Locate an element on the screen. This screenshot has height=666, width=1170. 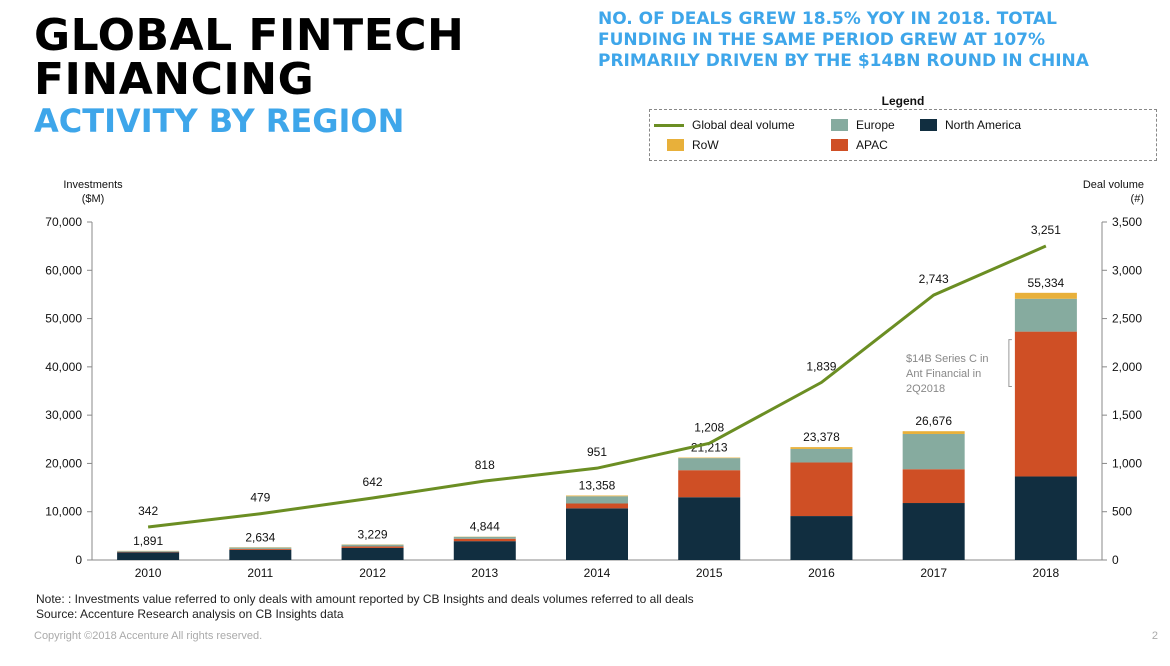
title-line-3: ACTIVITY BY REGION is located at coordinates (219, 121).